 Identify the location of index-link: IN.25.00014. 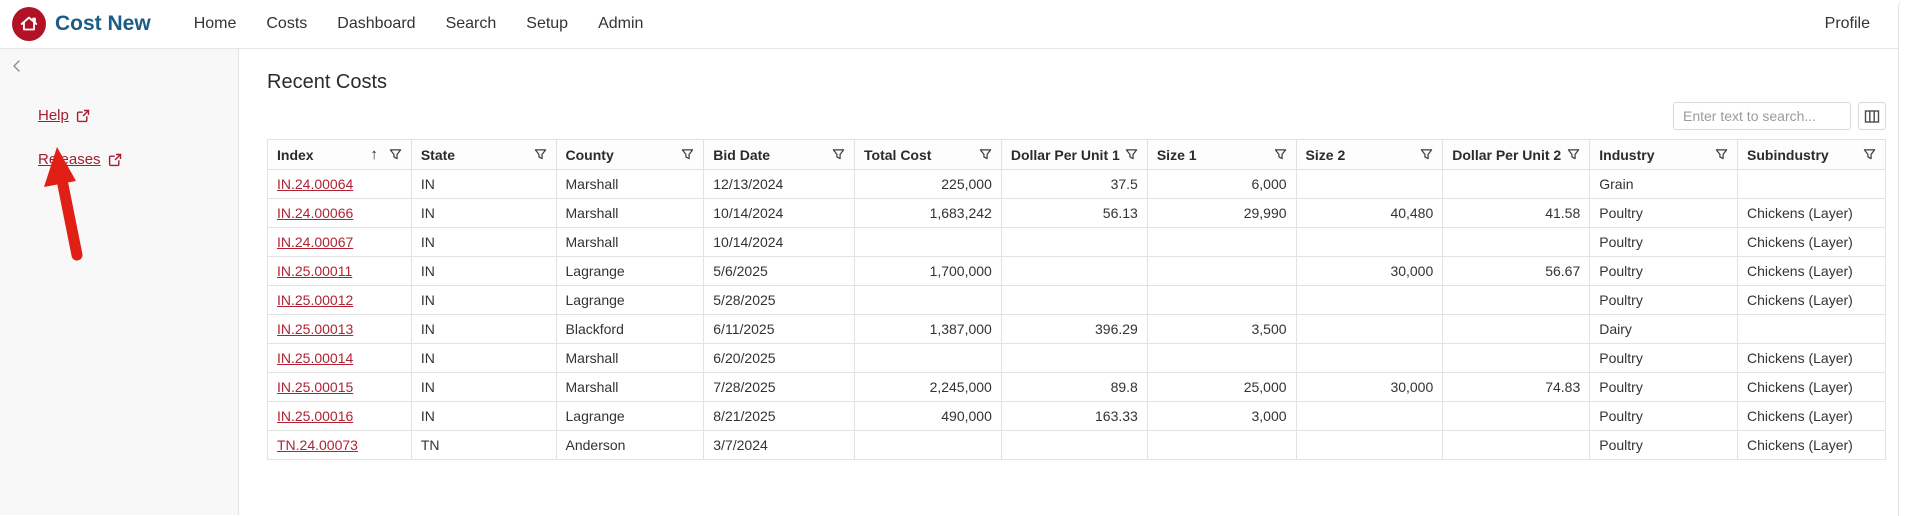
(315, 358).